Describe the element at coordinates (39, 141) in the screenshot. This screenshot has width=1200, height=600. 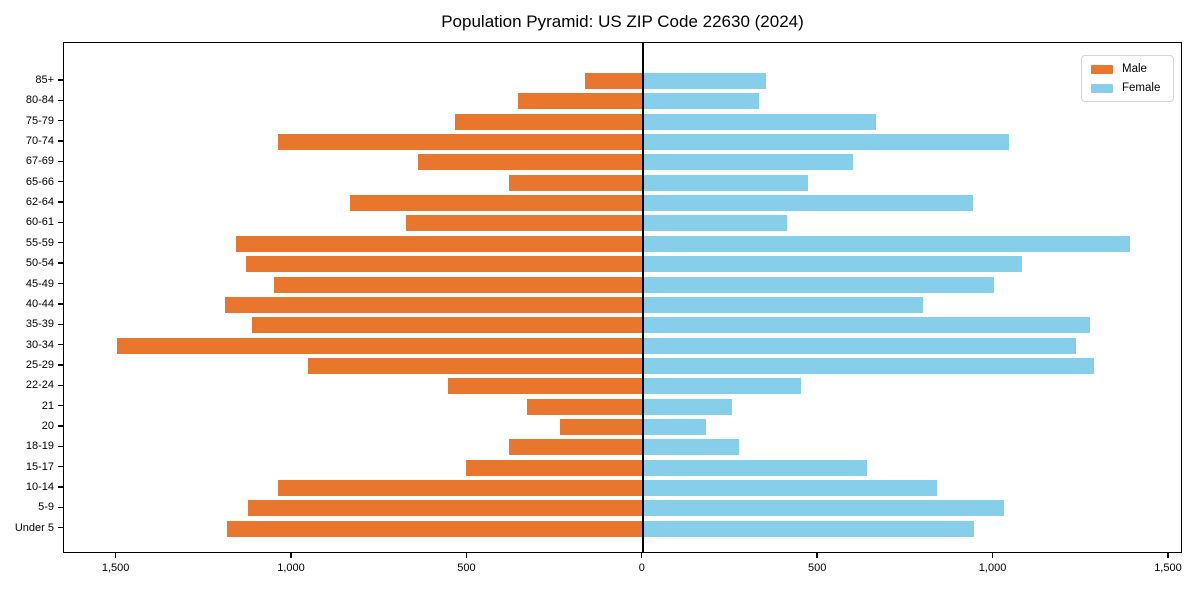
I see `y-axis-age-label: 70-74` at that location.